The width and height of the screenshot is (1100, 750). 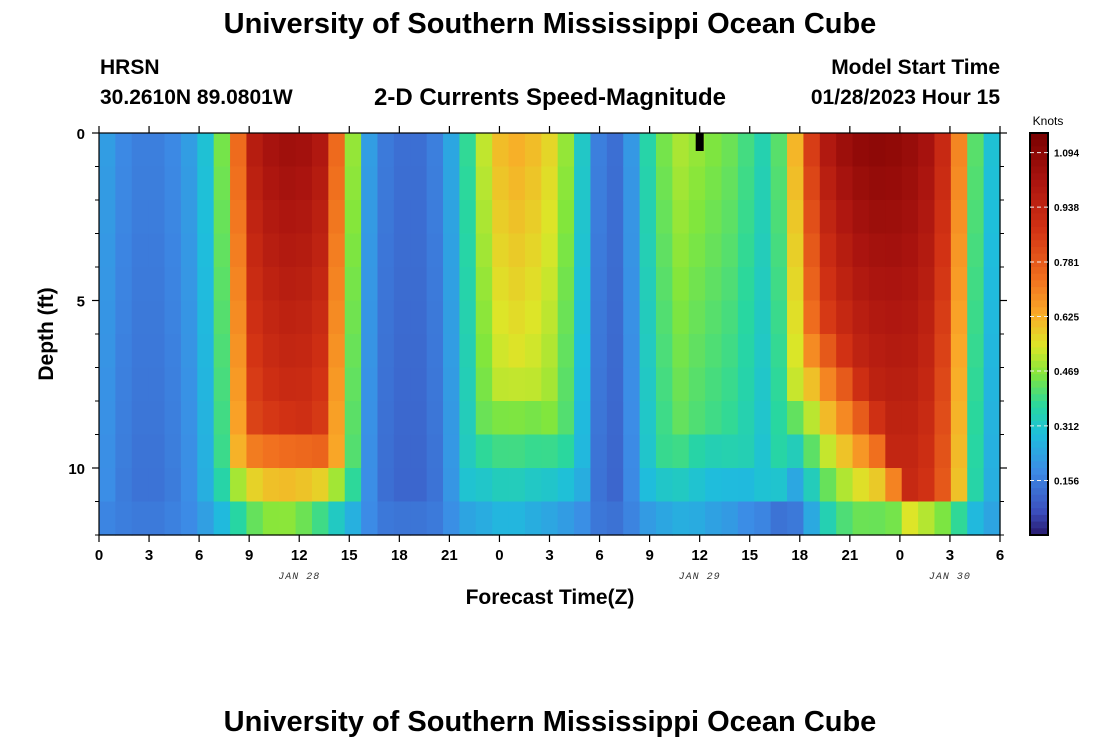 What do you see at coordinates (849, 555) in the screenshot?
I see `x-tick-label: 21` at bounding box center [849, 555].